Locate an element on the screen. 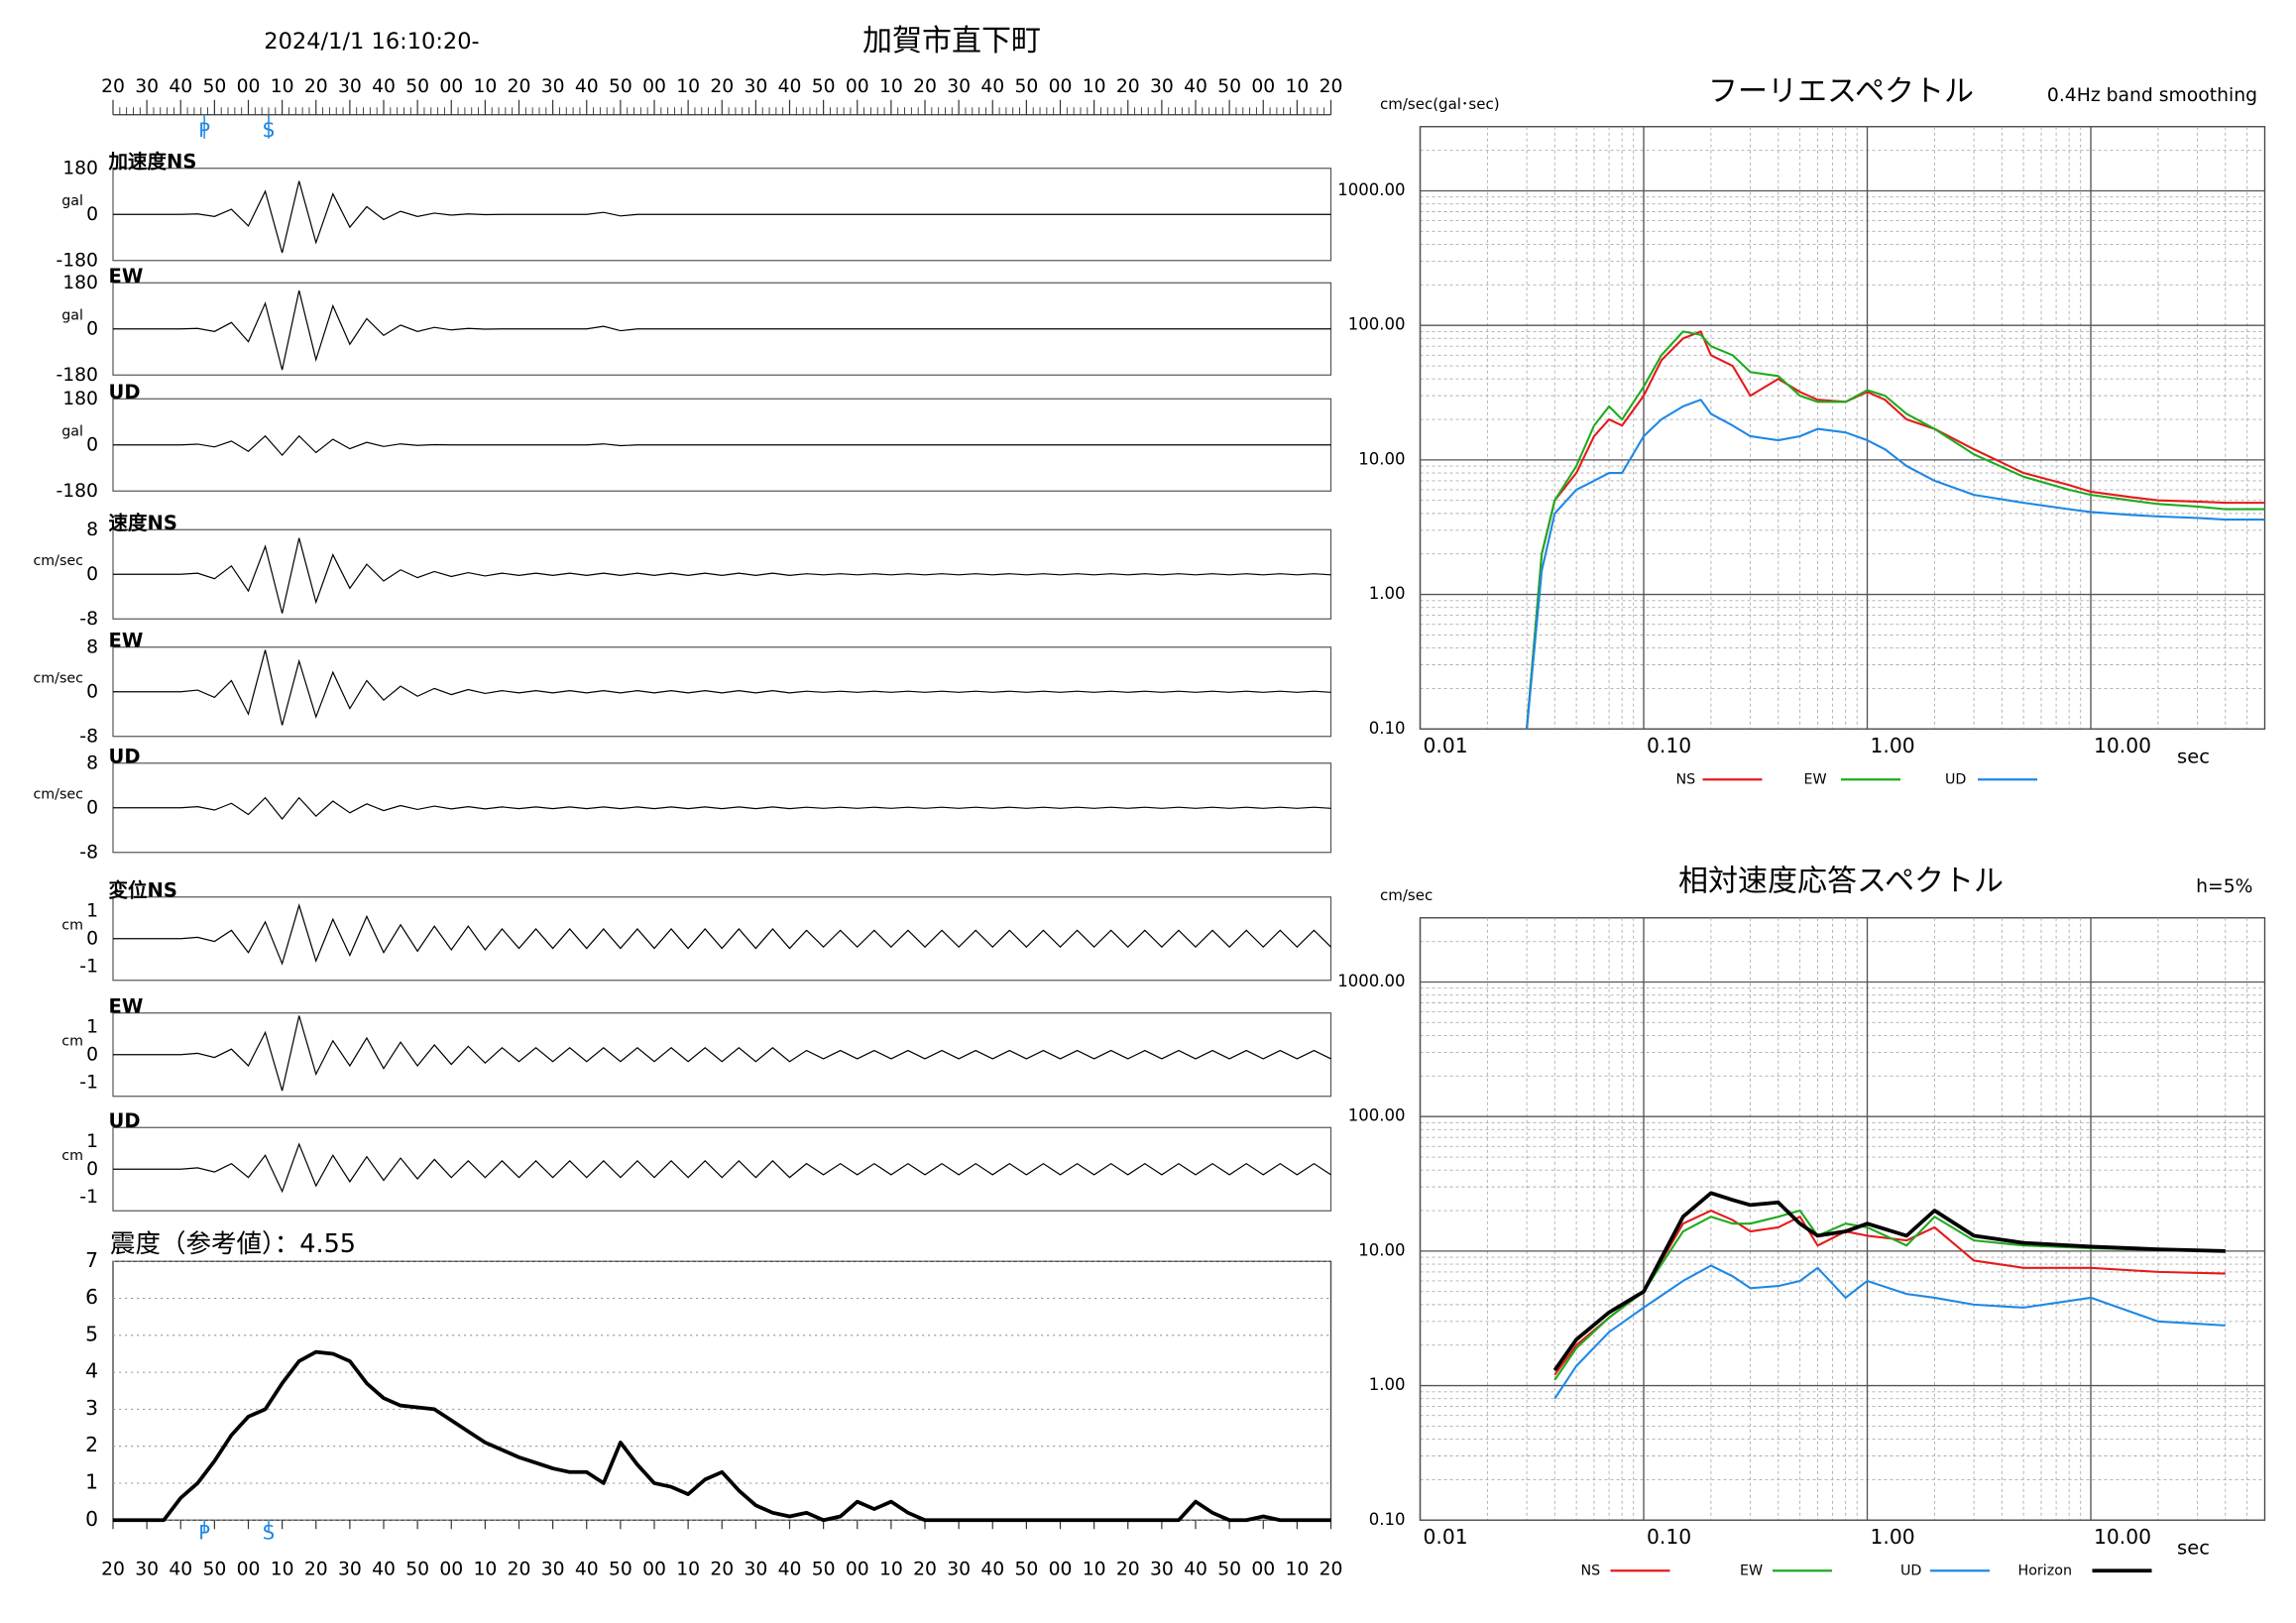 The width and height of the screenshot is (2296, 1623). x-tick-label: 1.00 is located at coordinates (1893, 1537).